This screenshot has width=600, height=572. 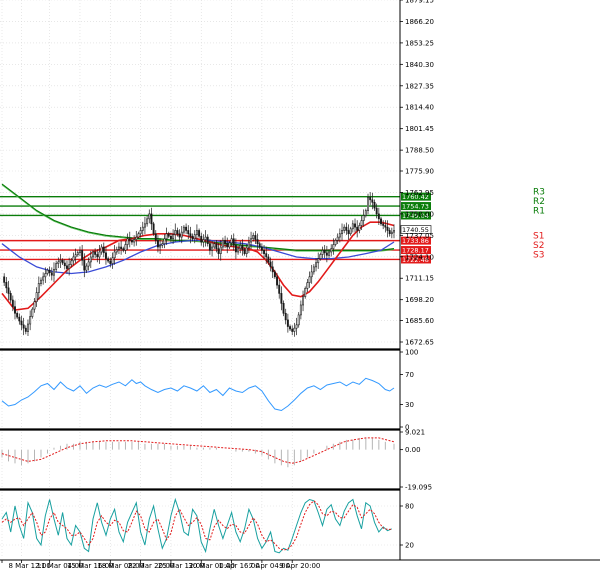 I want to click on price-tick-label: 1711.15, so click(x=419, y=279).